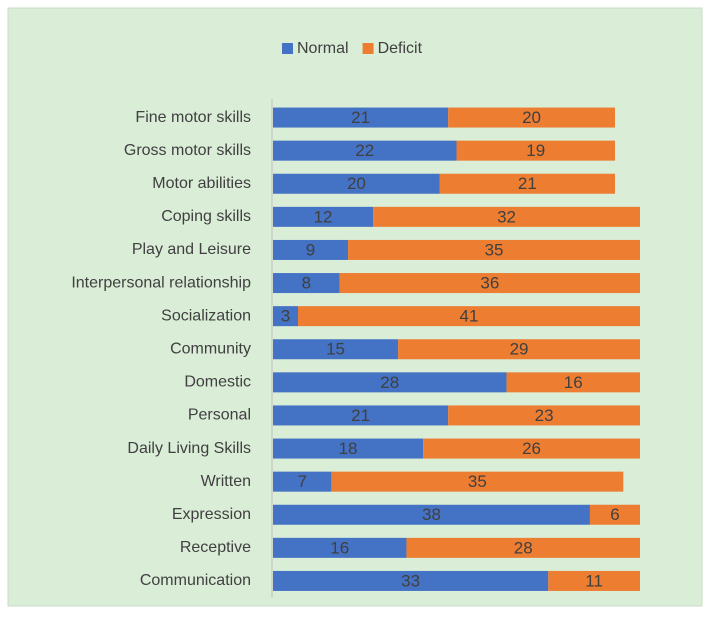 This screenshot has height=619, width=710. I want to click on data-label: 3, so click(285, 316).